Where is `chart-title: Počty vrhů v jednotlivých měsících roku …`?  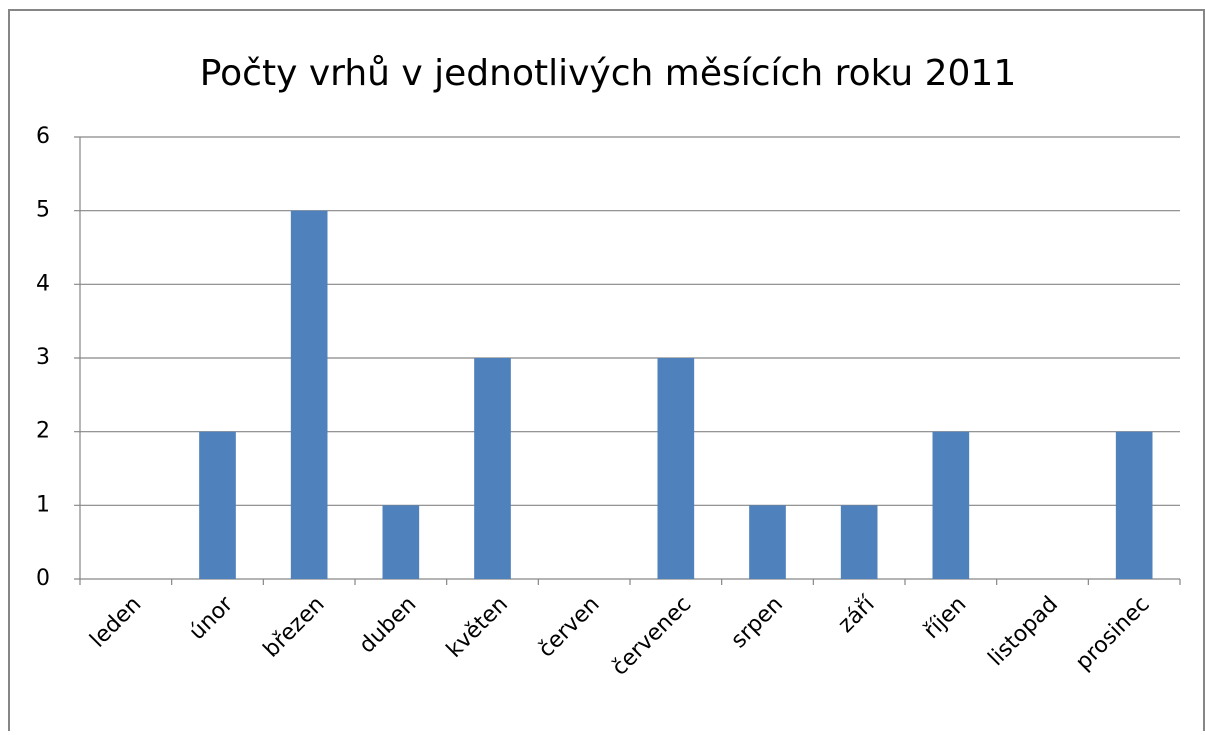 chart-title: Počty vrhů v jednotlivých měsících roku … is located at coordinates (608, 73).